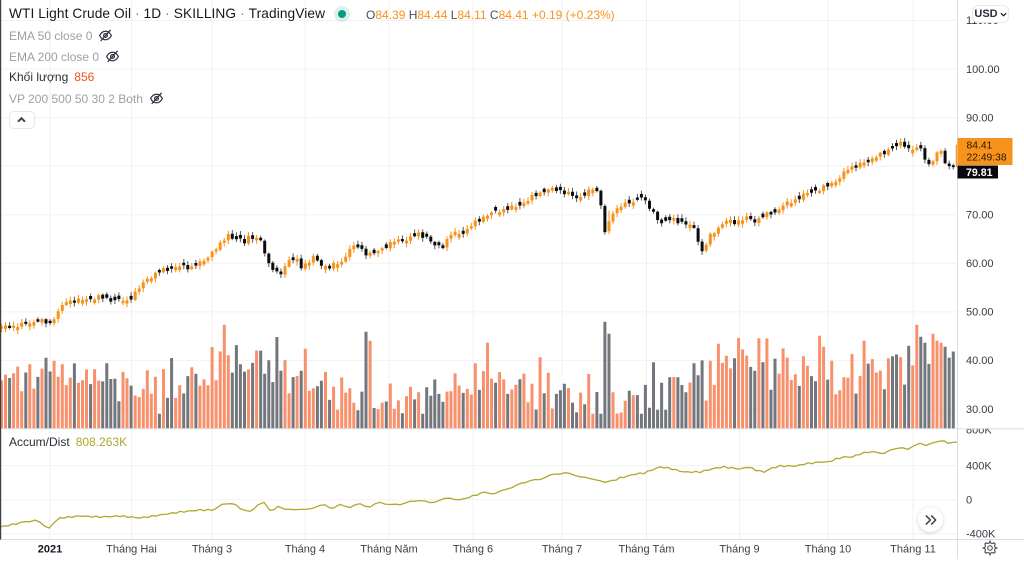  Describe the element at coordinates (981, 535) in the screenshot. I see `svg-text: -400K` at that location.